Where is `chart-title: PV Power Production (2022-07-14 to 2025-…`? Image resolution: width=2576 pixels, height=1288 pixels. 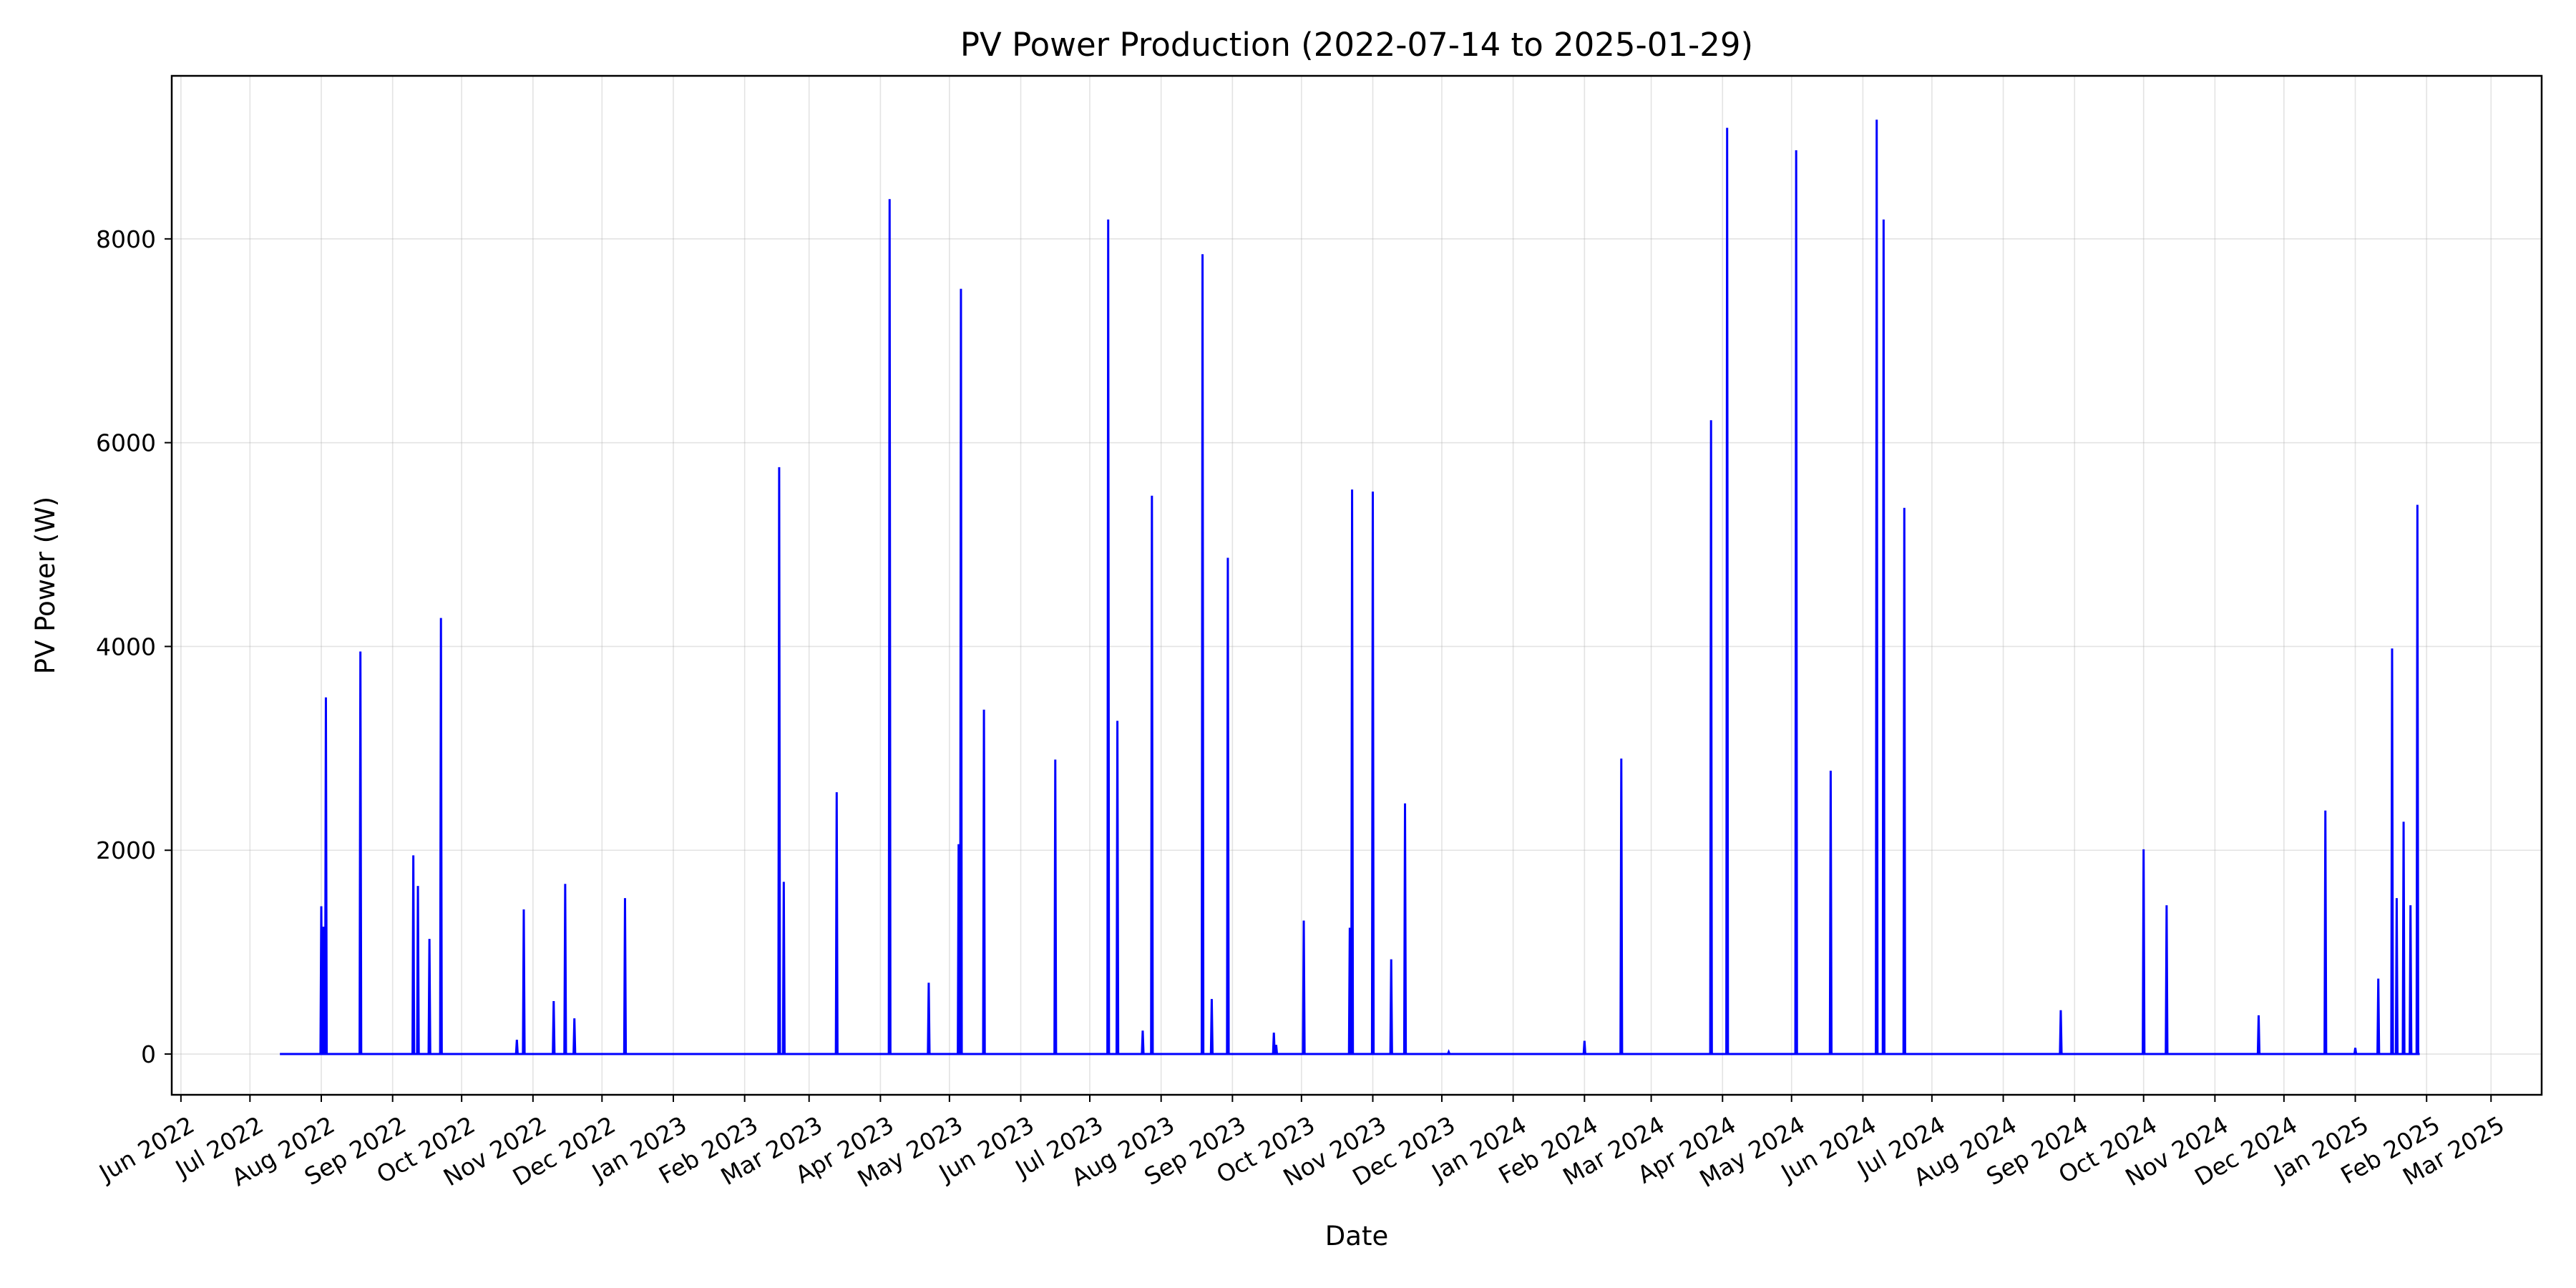 chart-title: PV Power Production (2022-07-14 to 2025-… is located at coordinates (1356, 45).